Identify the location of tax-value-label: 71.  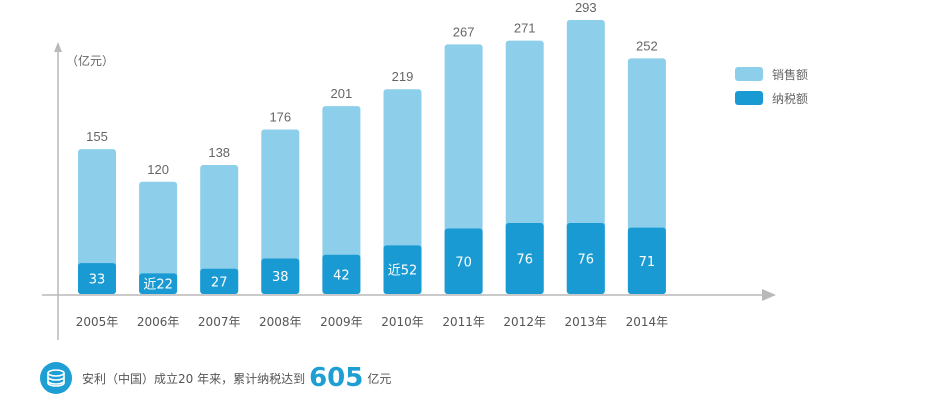
(647, 262).